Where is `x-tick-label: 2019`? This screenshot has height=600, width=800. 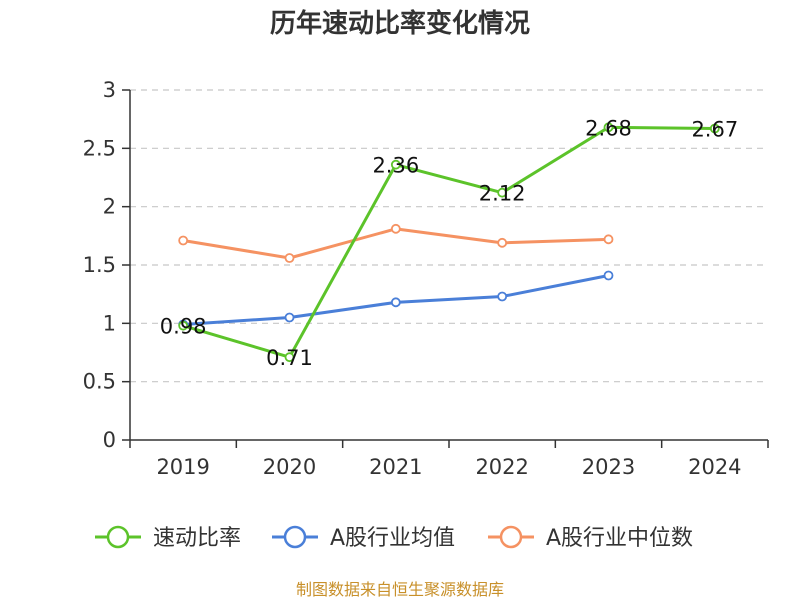
x-tick-label: 2019 is located at coordinates (182, 467).